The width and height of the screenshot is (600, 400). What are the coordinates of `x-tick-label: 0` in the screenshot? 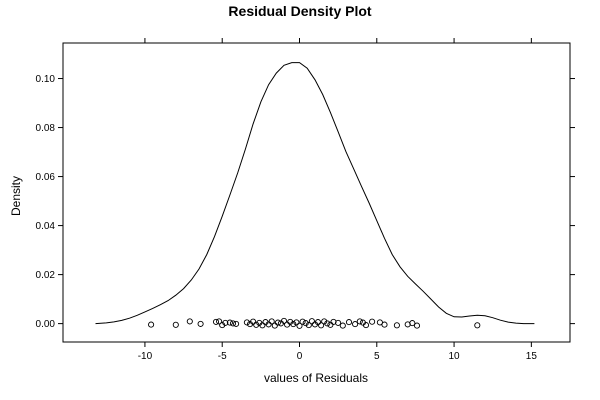 It's located at (300, 356).